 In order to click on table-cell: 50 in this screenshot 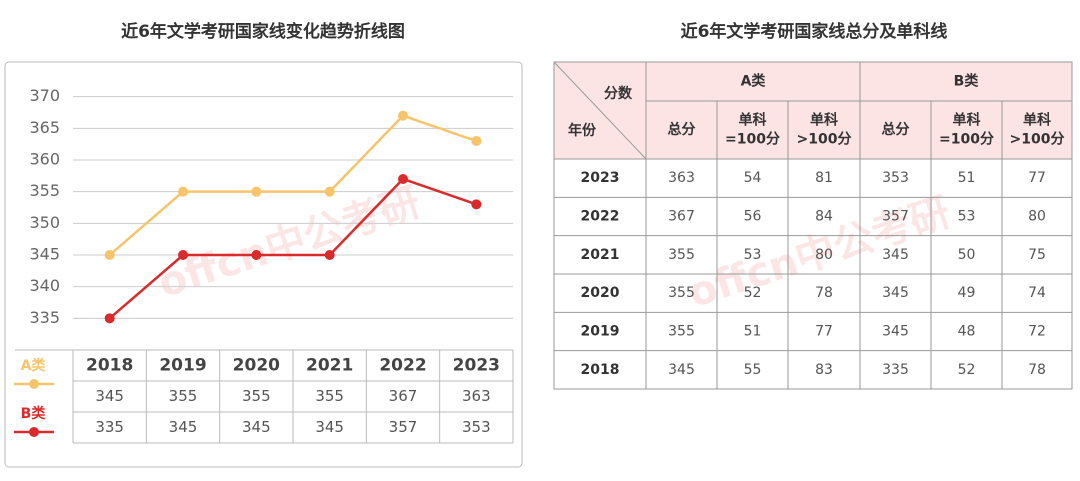, I will do `click(967, 255)`.